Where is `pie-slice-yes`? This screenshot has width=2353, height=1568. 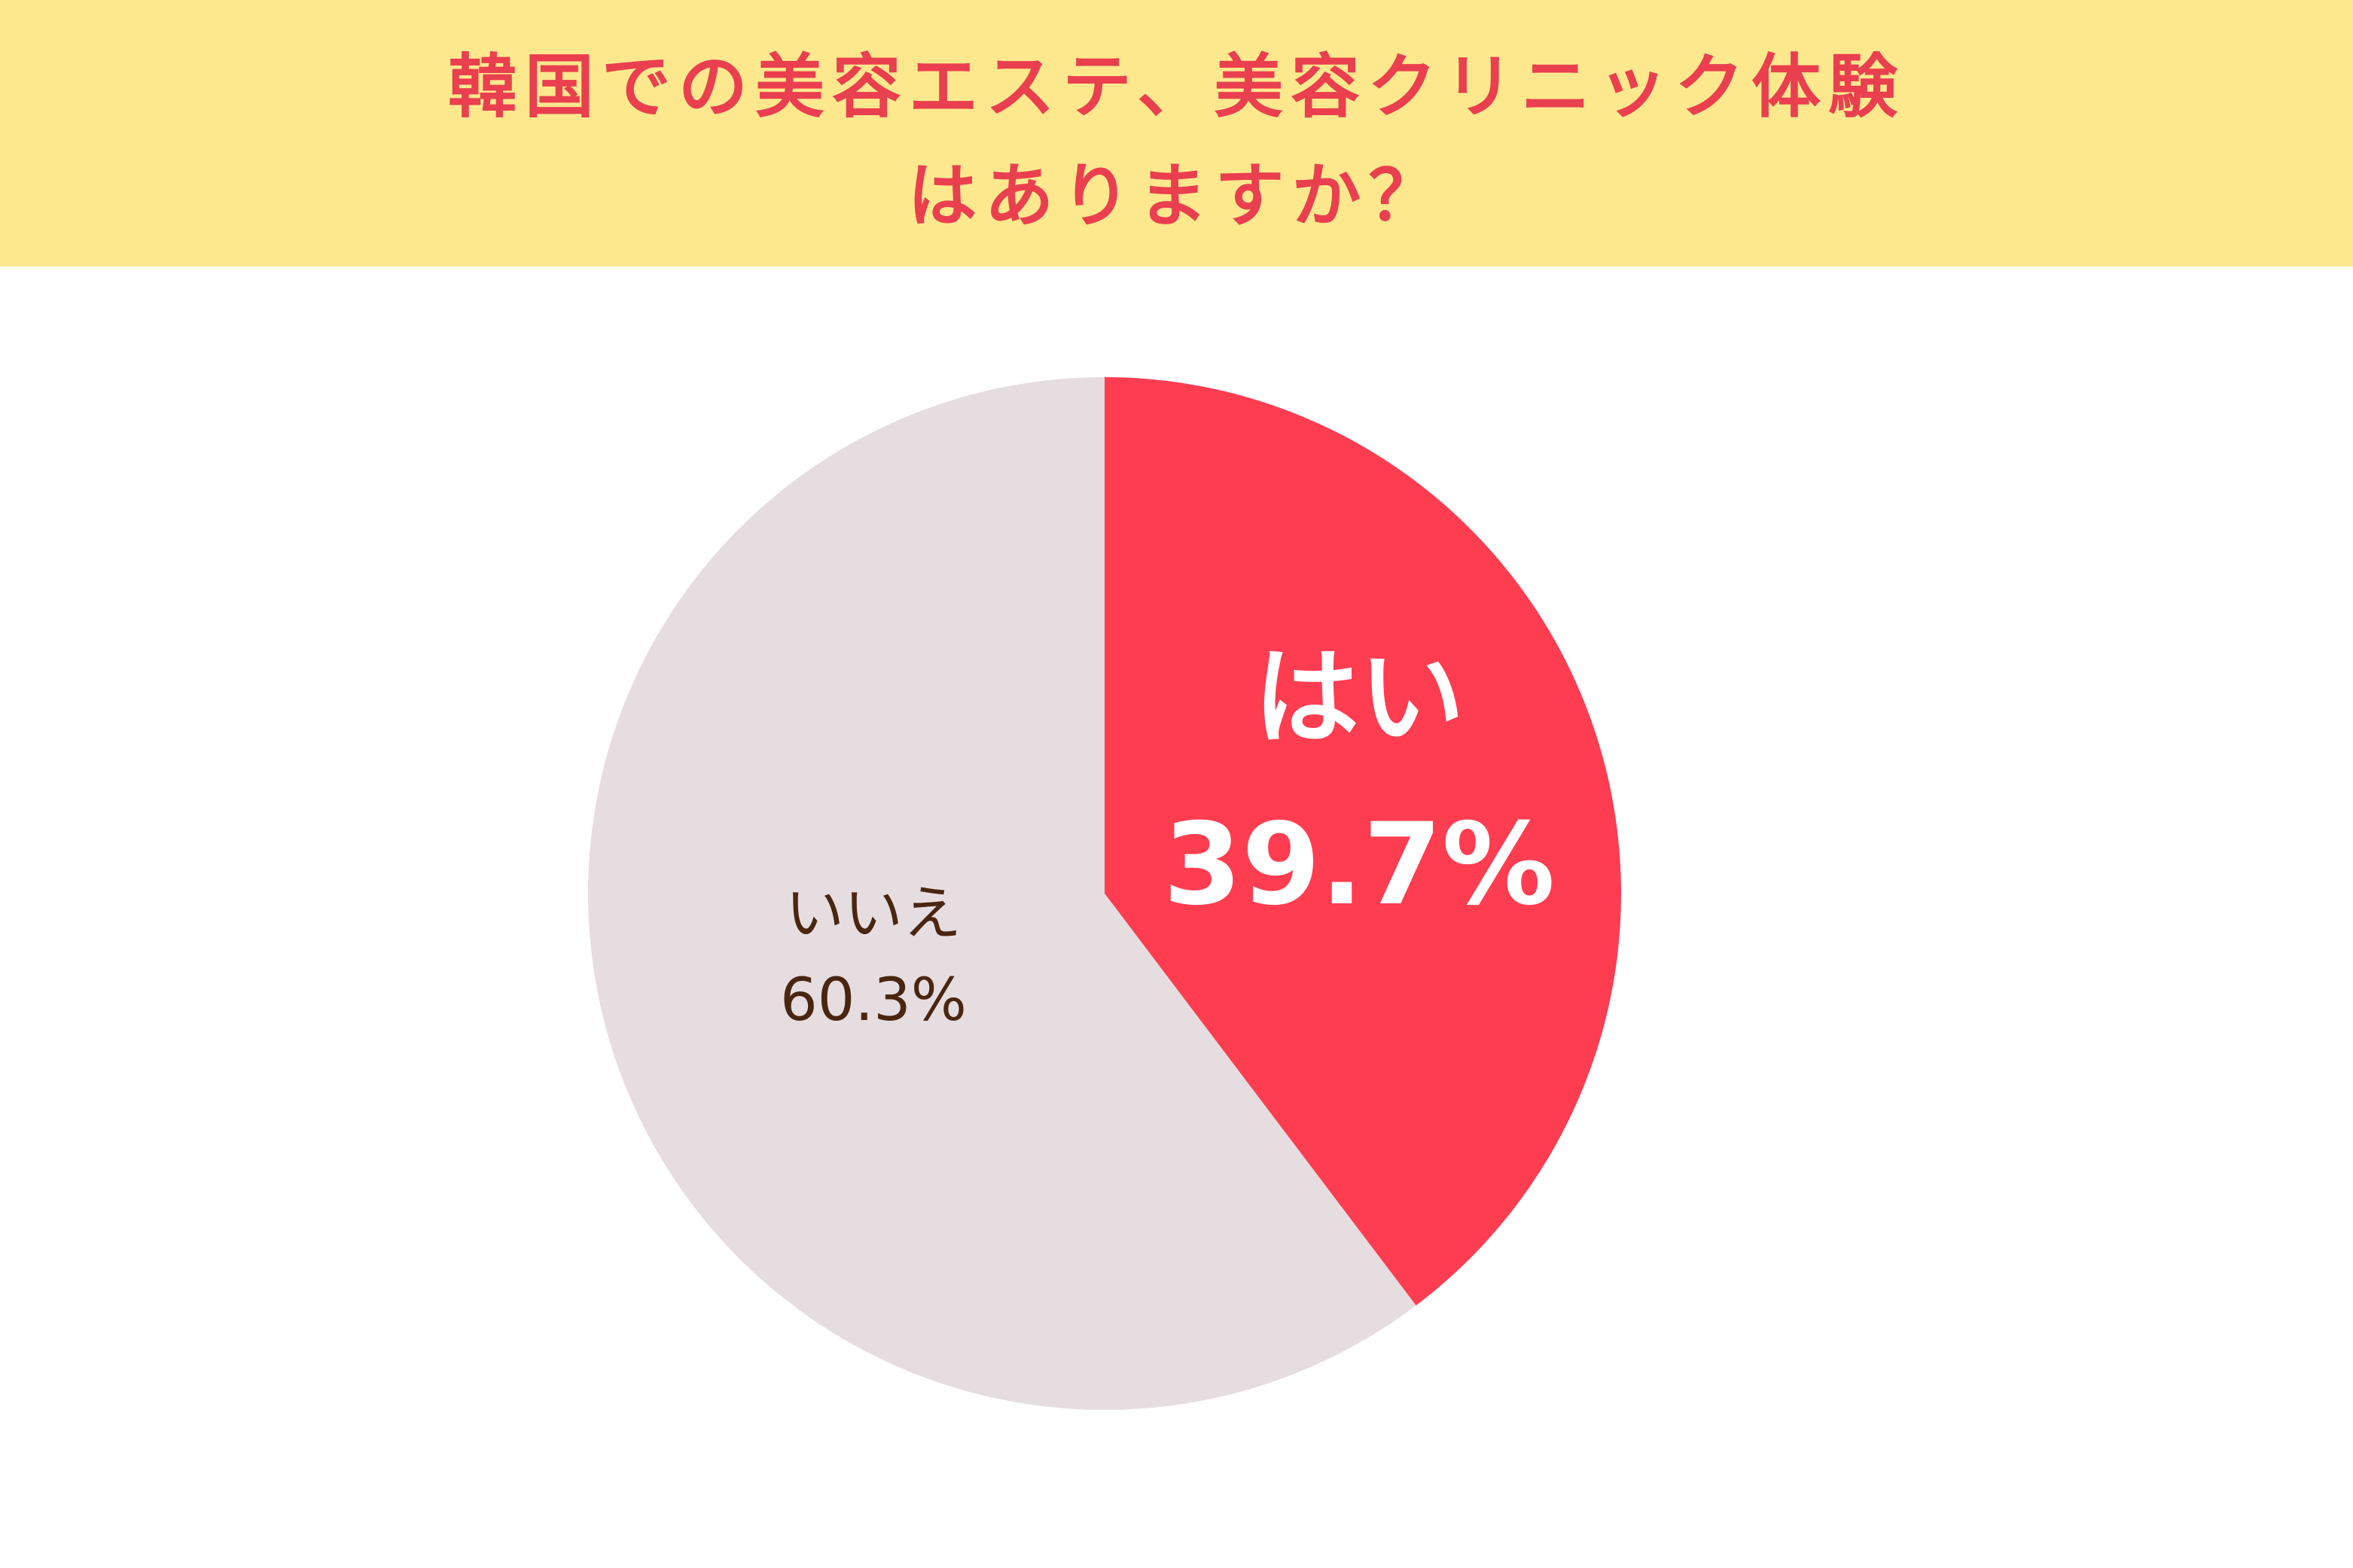
pie-slice-yes is located at coordinates (1363, 841).